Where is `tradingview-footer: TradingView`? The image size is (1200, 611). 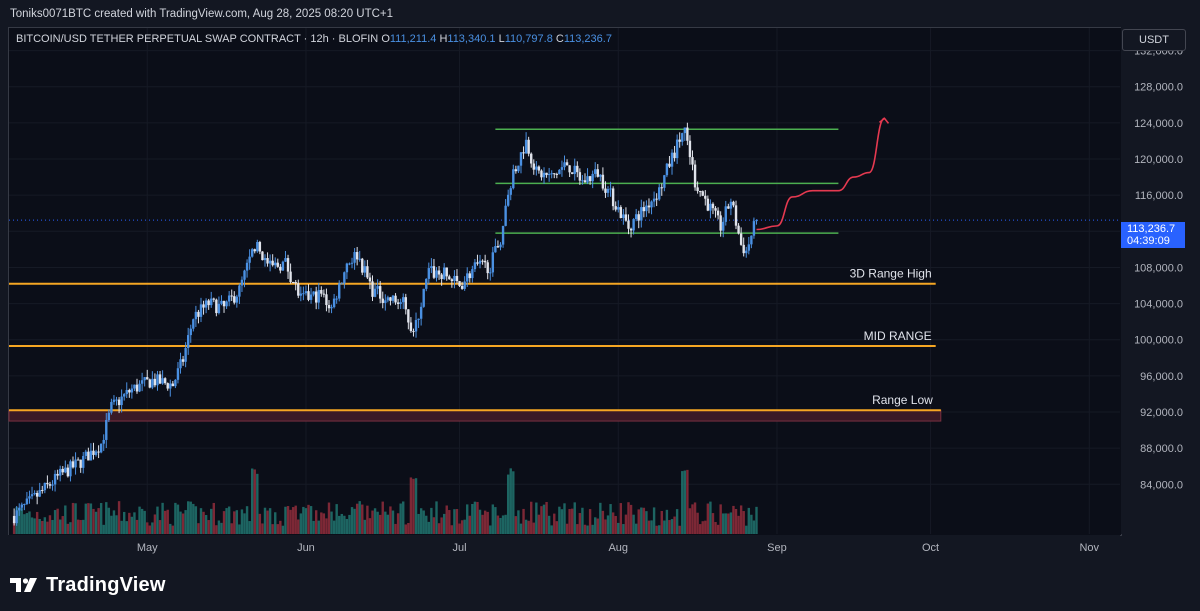 tradingview-footer: TradingView is located at coordinates (88, 585).